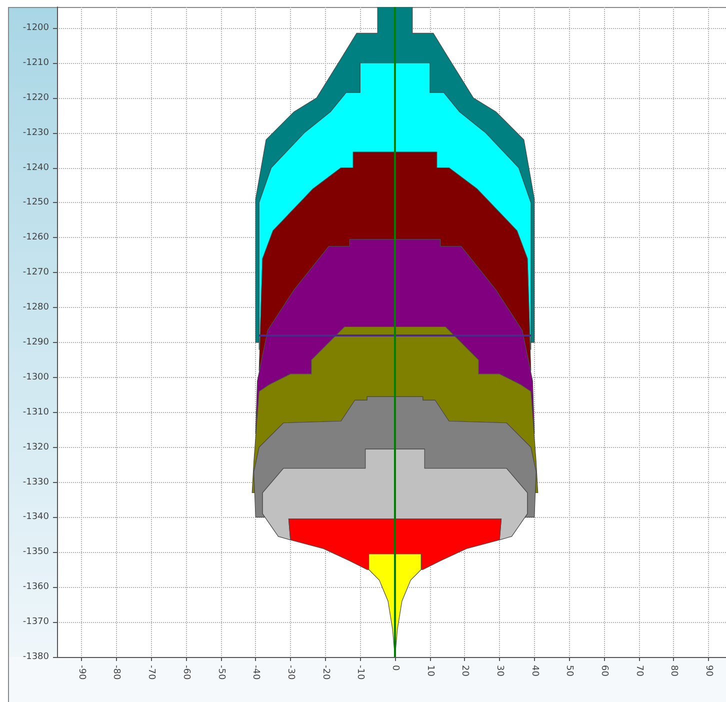  What do you see at coordinates (36, 63) in the screenshot?
I see `y-tick-label: -1210` at bounding box center [36, 63].